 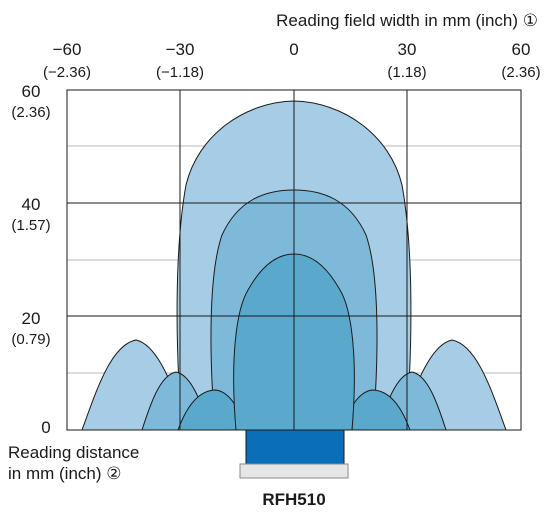 I want to click on y-tick-inch-label: (2.36), so click(x=30, y=112).